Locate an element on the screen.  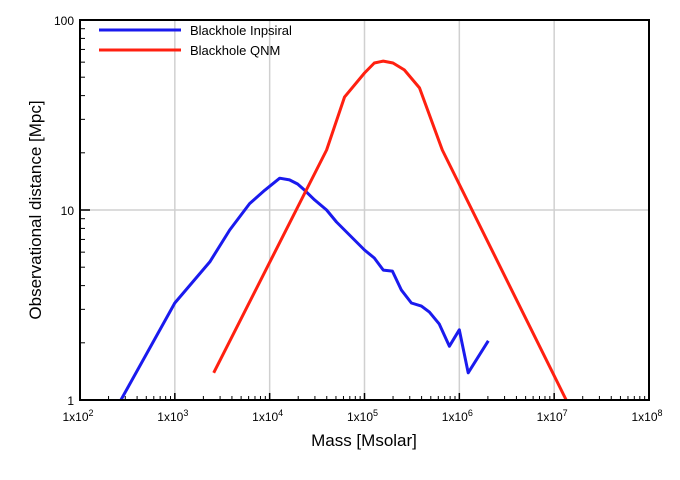
y-tick-label: 10 is located at coordinates (68, 211).